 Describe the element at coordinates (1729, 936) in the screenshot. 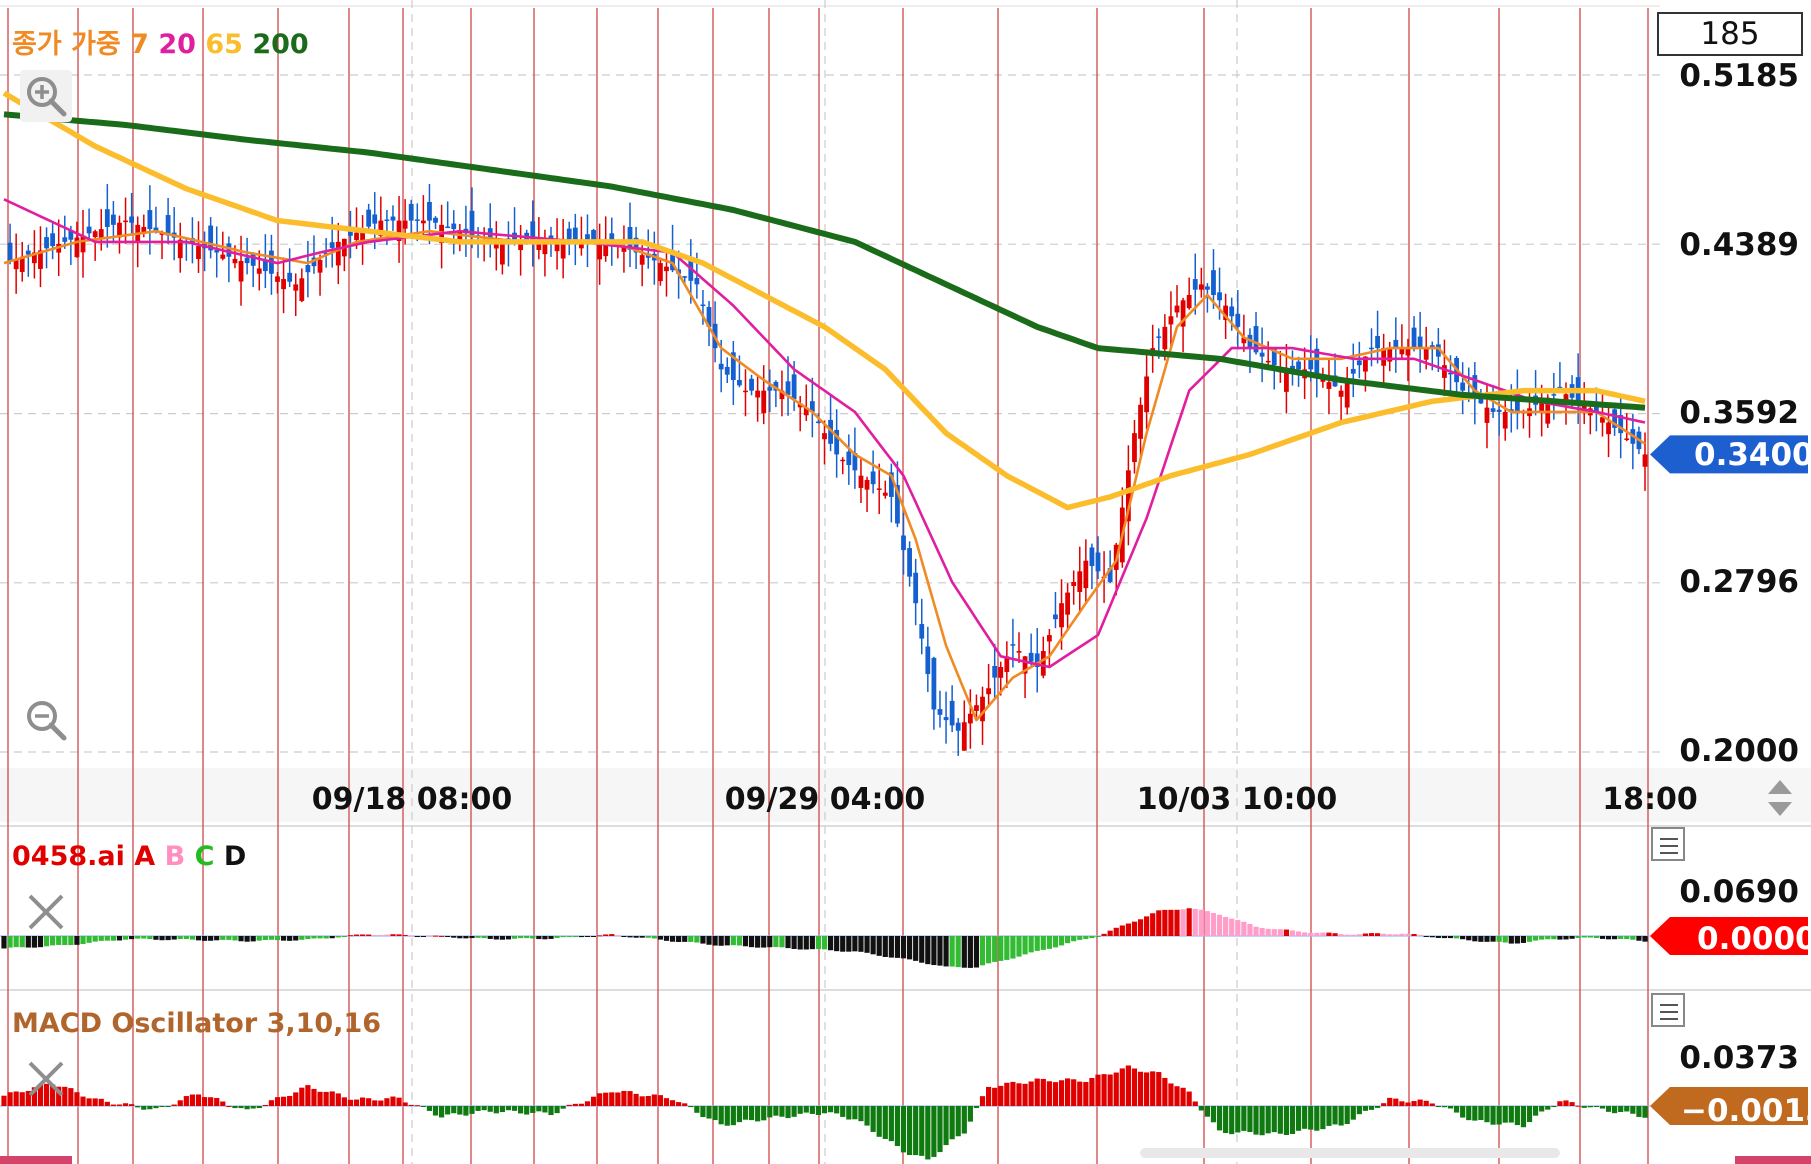

I see `indicator1-badge` at that location.